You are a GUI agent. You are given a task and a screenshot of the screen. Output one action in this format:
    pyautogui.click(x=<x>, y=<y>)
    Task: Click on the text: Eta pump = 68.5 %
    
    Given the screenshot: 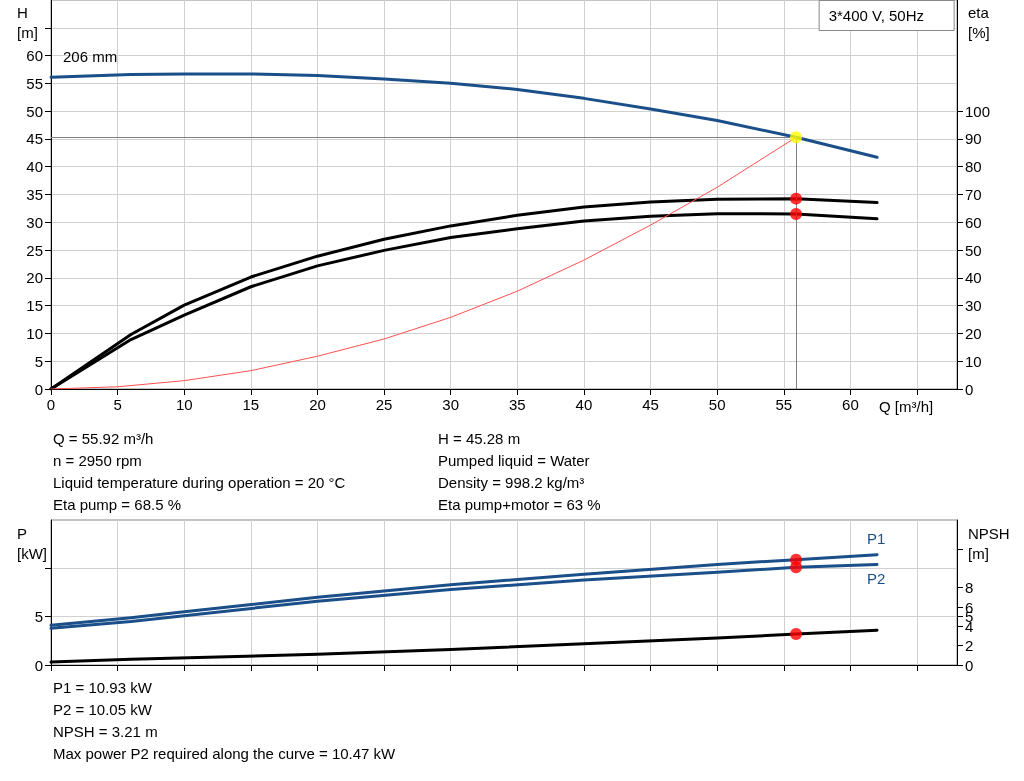 What is the action you would take?
    pyautogui.click(x=117, y=505)
    